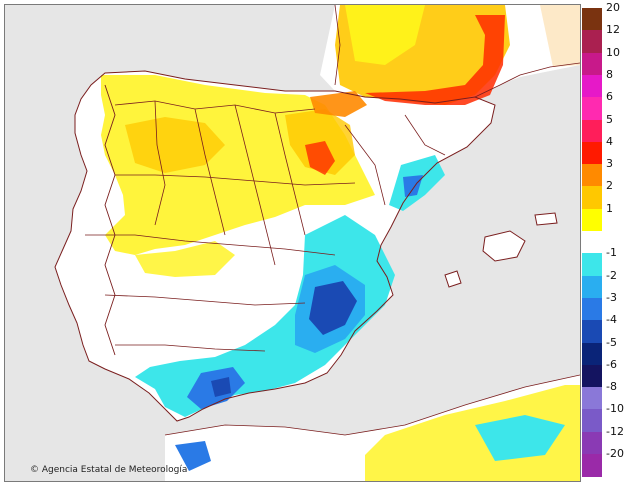 The image size is (630, 500). I want to click on france-pale-zone, so click(560, 36).